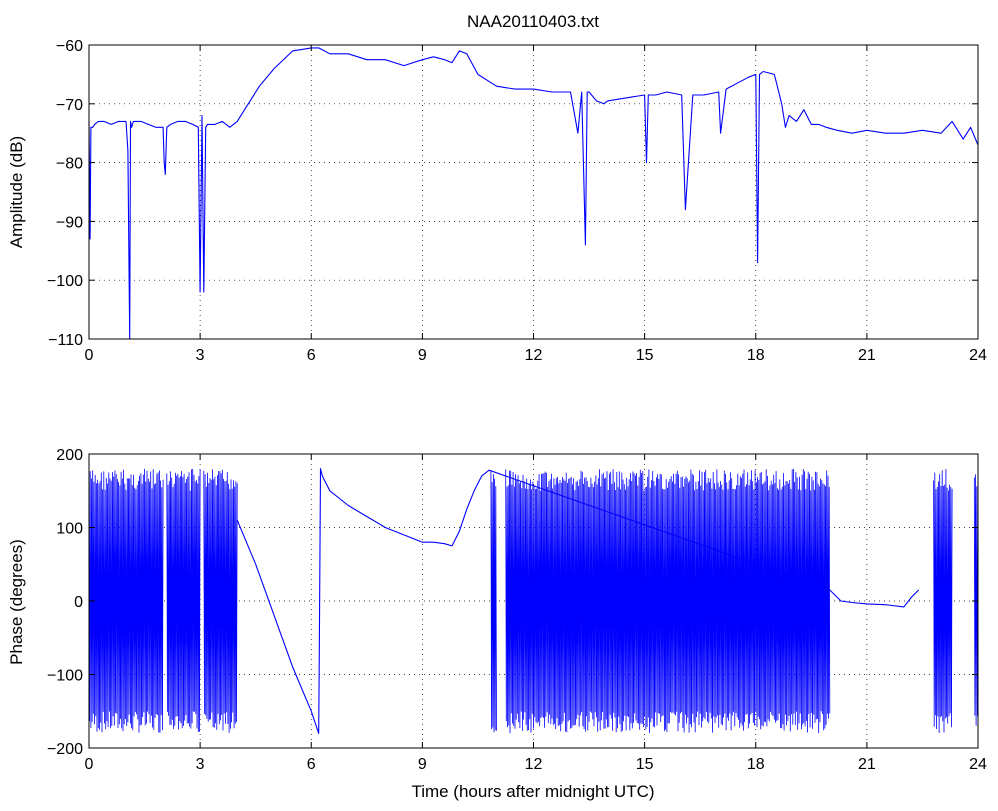  Describe the element at coordinates (16, 602) in the screenshot. I see `phase-y-axis-label: Phase (degrees)` at that location.